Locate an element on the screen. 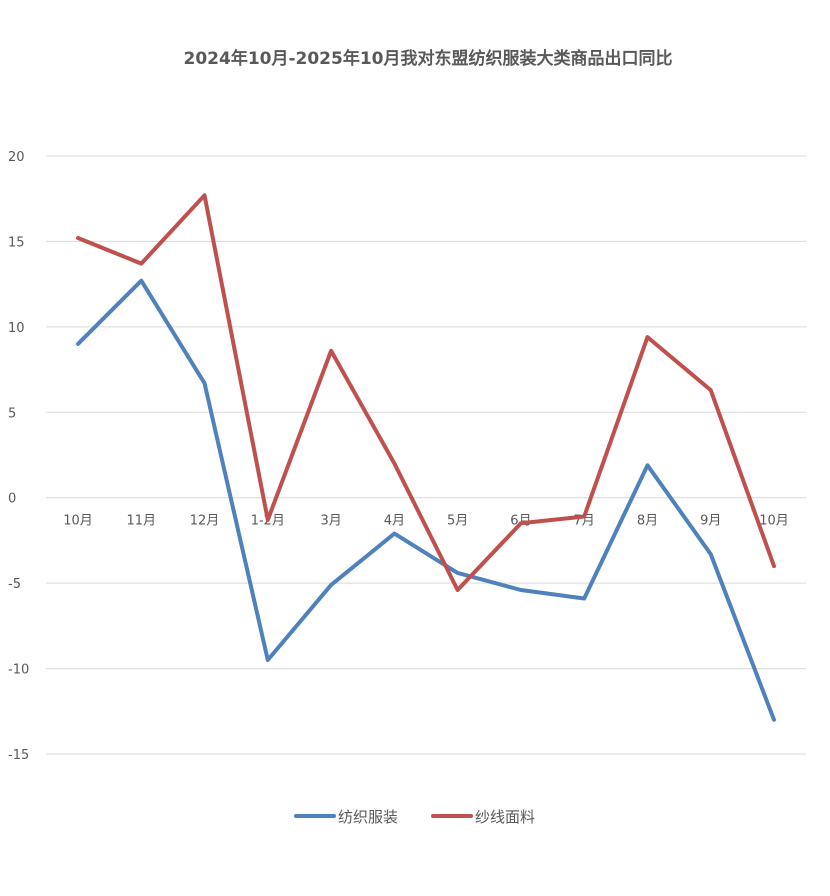 The height and width of the screenshot is (896, 830). x-tick-label: 5月 is located at coordinates (457, 521).